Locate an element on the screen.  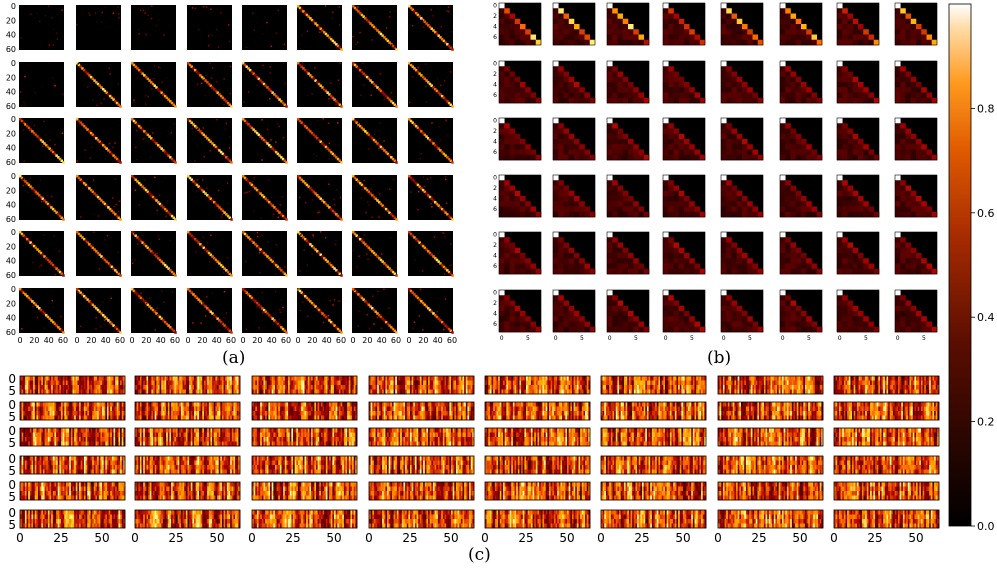
heatmap-b-ytick: 4 is located at coordinates (495, 27).